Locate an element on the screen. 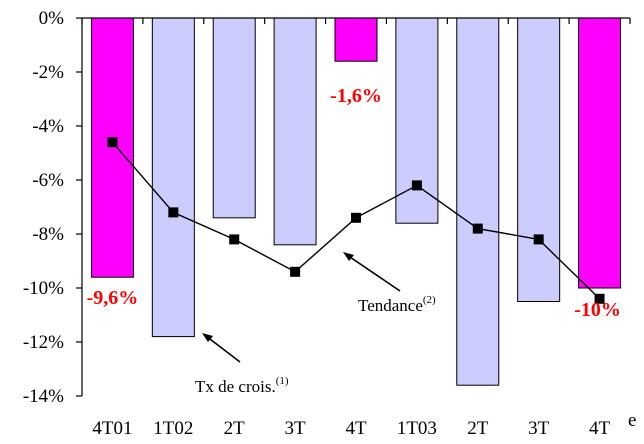  growth-annotation-text: Tx de crois. is located at coordinates (235, 386).